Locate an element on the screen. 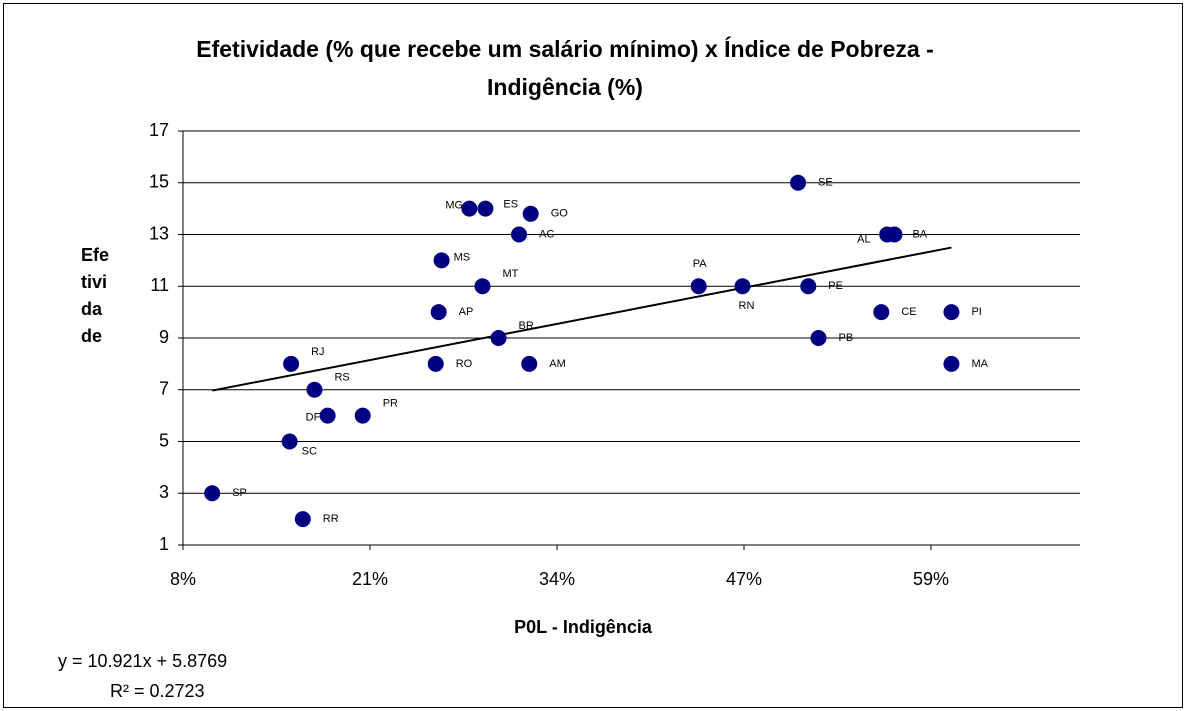  y-axis-label: da is located at coordinates (92, 309).